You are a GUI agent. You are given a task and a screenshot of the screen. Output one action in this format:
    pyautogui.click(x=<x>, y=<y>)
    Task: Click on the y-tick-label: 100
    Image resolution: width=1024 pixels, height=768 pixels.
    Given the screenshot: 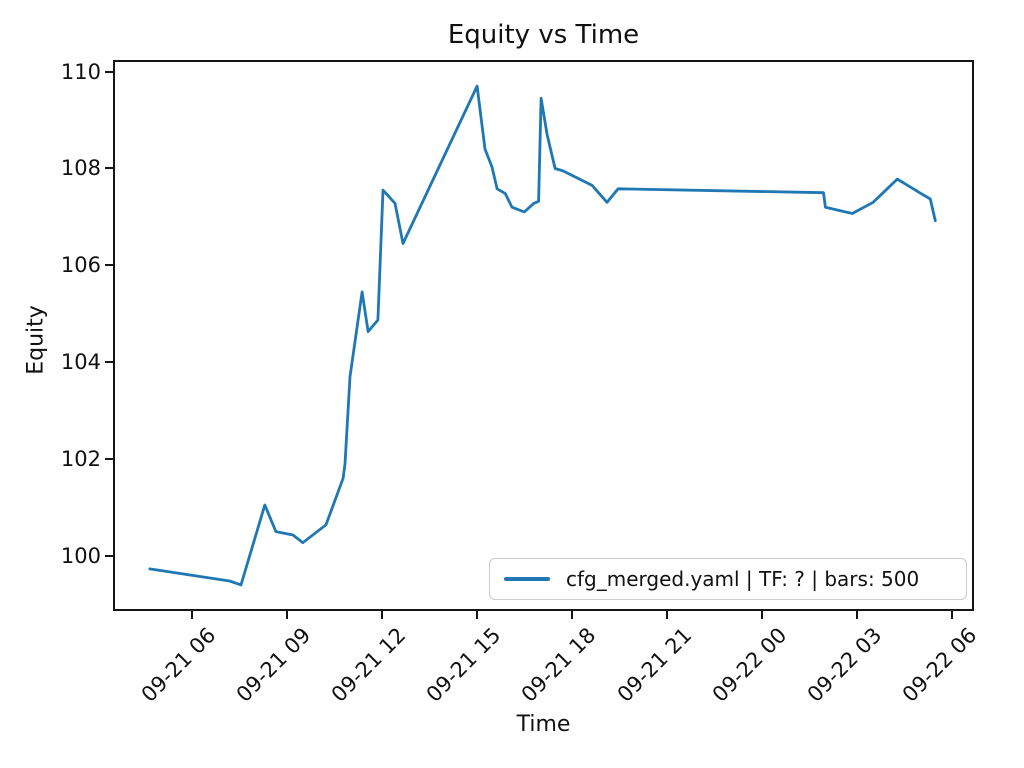 What is the action you would take?
    pyautogui.click(x=80, y=555)
    